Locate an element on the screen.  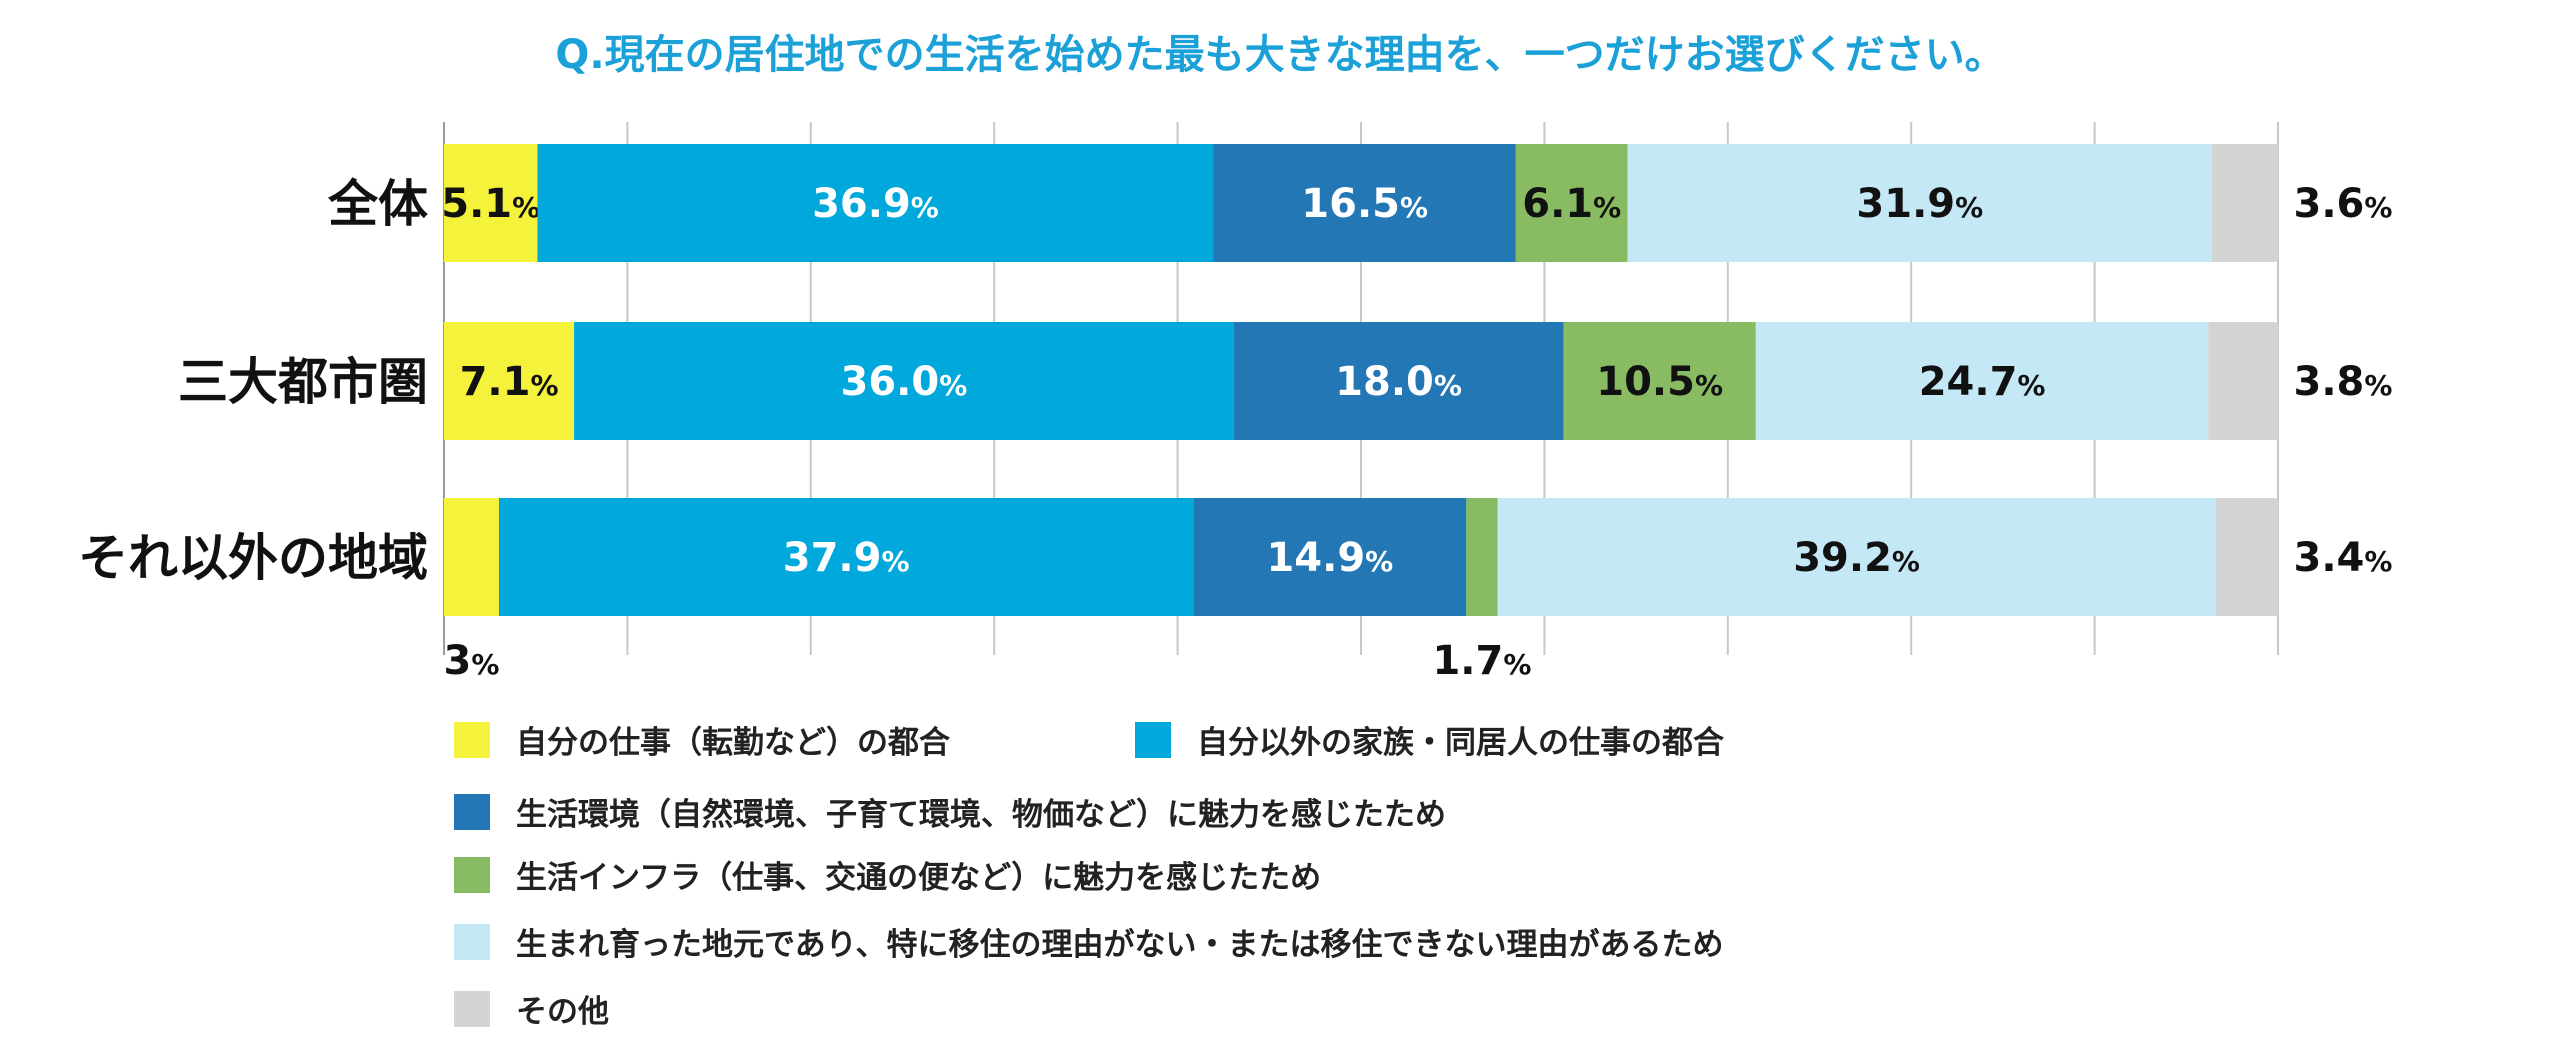
legend-item: 生活環境（自然環境、子育て環境、物価など）に魅力を感じたため is located at coordinates (950, 811).